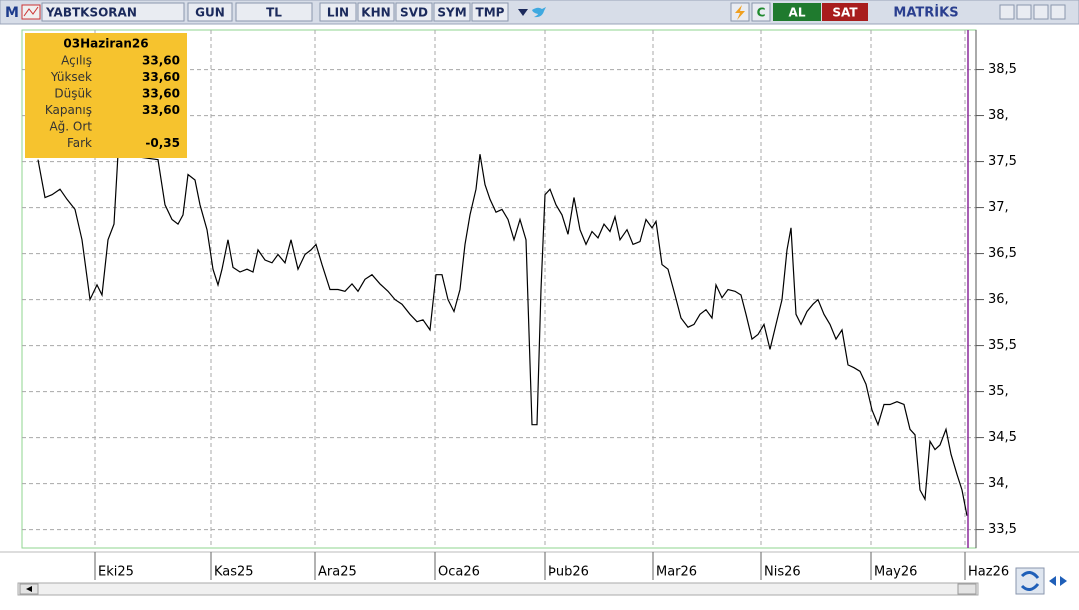 The width and height of the screenshot is (1079, 610). What do you see at coordinates (1058, 12) in the screenshot?
I see `close-button` at bounding box center [1058, 12].